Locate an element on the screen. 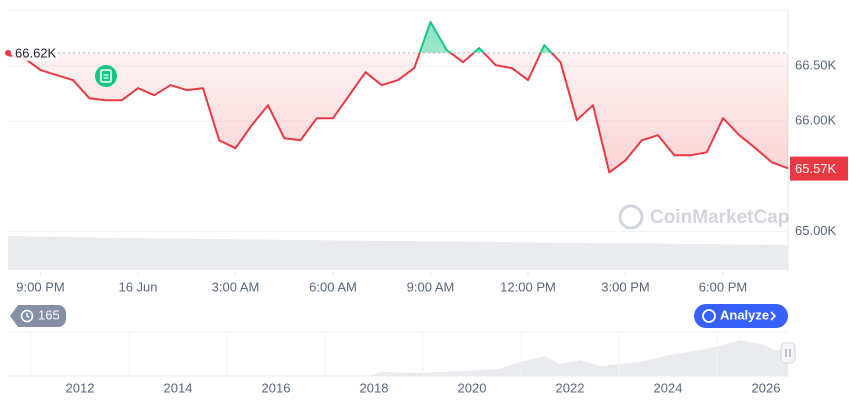 Image resolution: width=860 pixels, height=401 pixels. analyze-button: Analyze is located at coordinates (741, 316).